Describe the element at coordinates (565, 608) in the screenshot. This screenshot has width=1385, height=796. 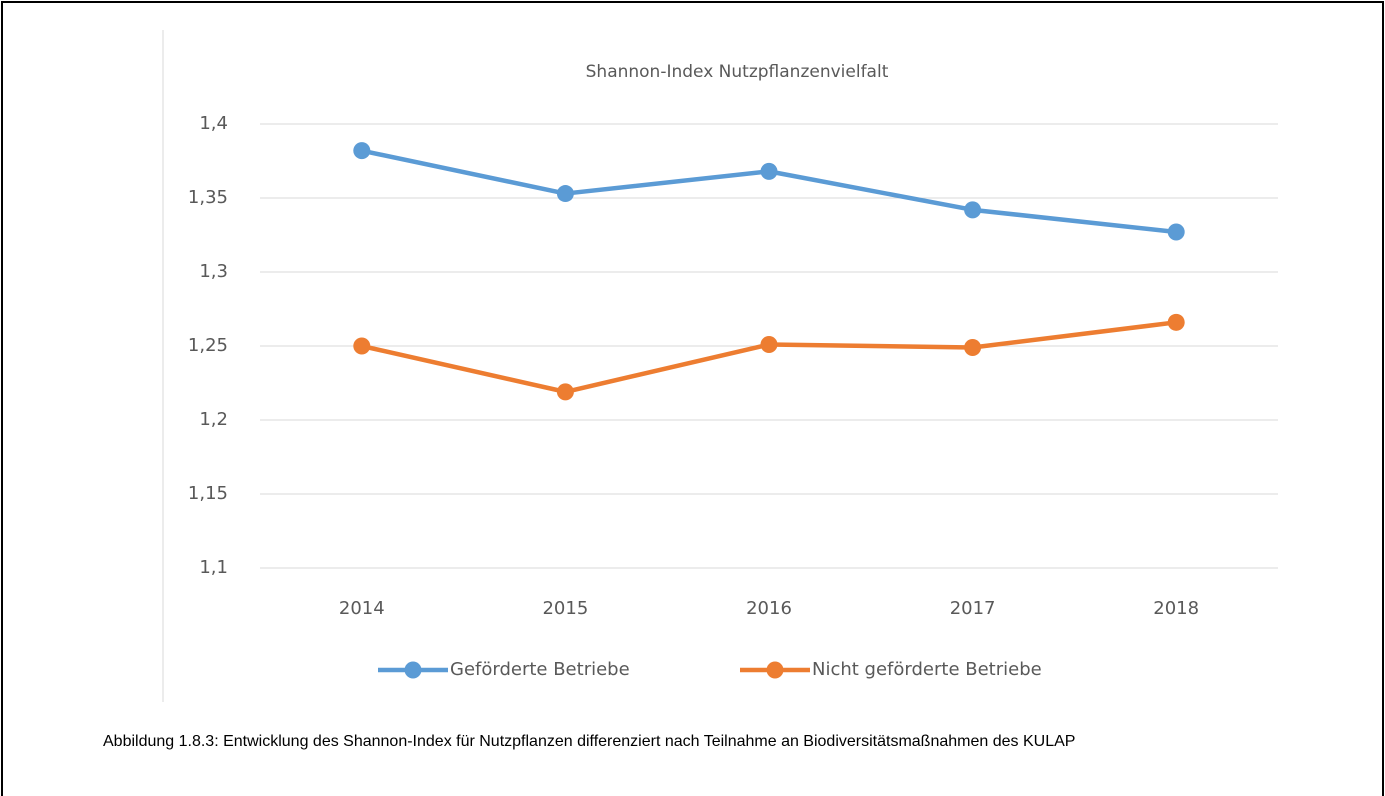
I see `x-tick-label: 2015` at that location.